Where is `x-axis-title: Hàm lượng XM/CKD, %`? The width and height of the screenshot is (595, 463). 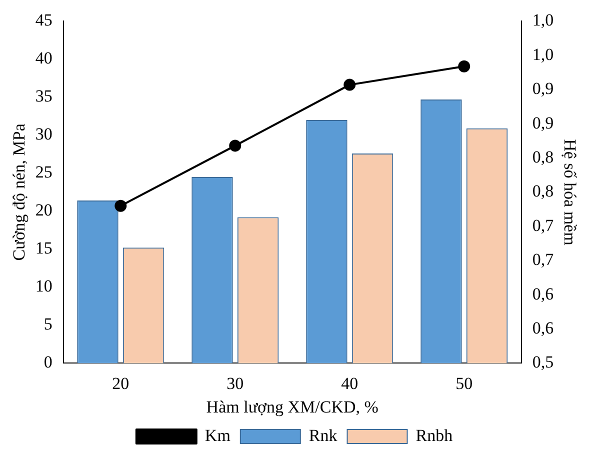
x-axis-title: Hàm lượng XM/CKD, % is located at coordinates (292, 406).